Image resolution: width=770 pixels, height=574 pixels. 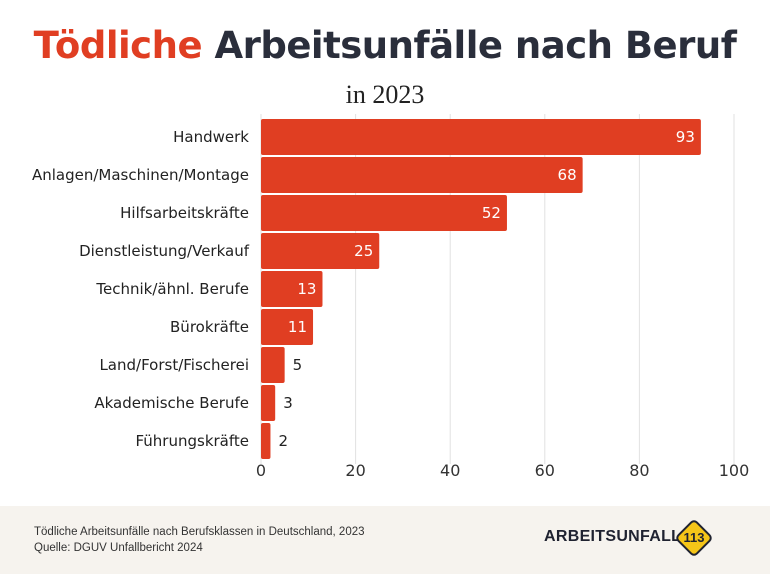 I want to click on title-rest: Arbeitsunfälle nach Beruf, so click(x=475, y=45).